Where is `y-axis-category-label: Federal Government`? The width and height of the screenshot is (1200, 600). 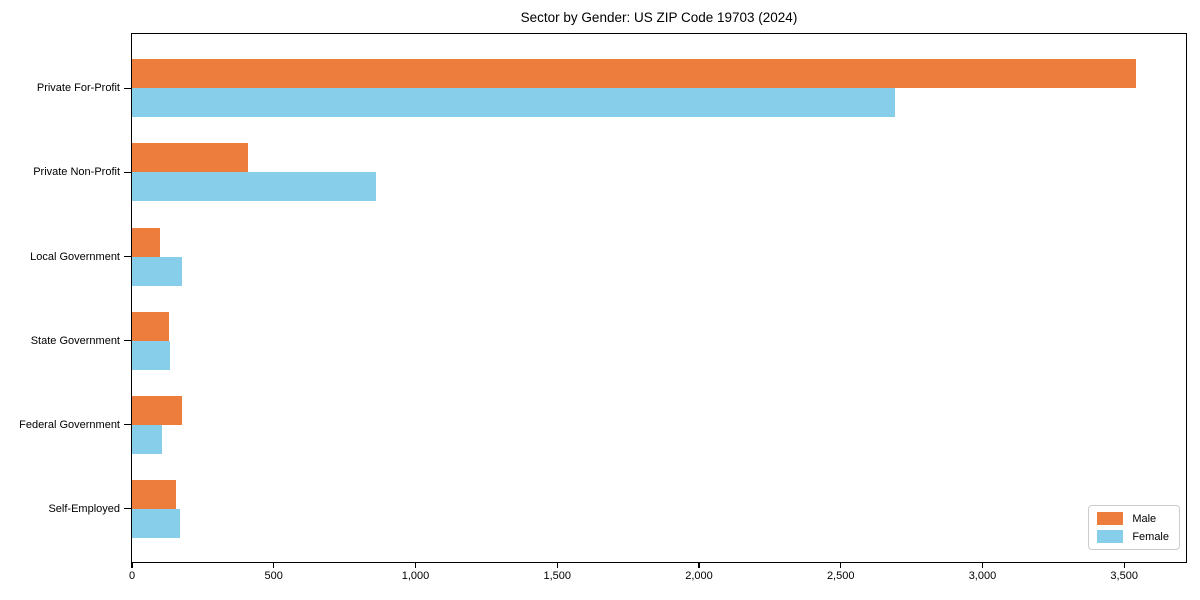
y-axis-category-label: Federal Government is located at coordinates (69, 424).